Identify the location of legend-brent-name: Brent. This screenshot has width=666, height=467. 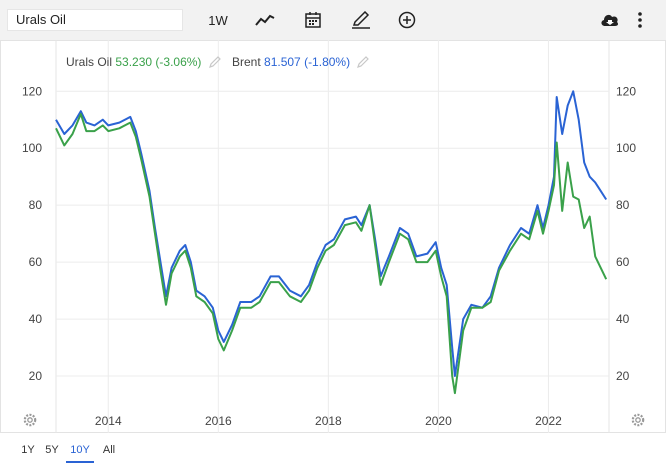
(246, 62).